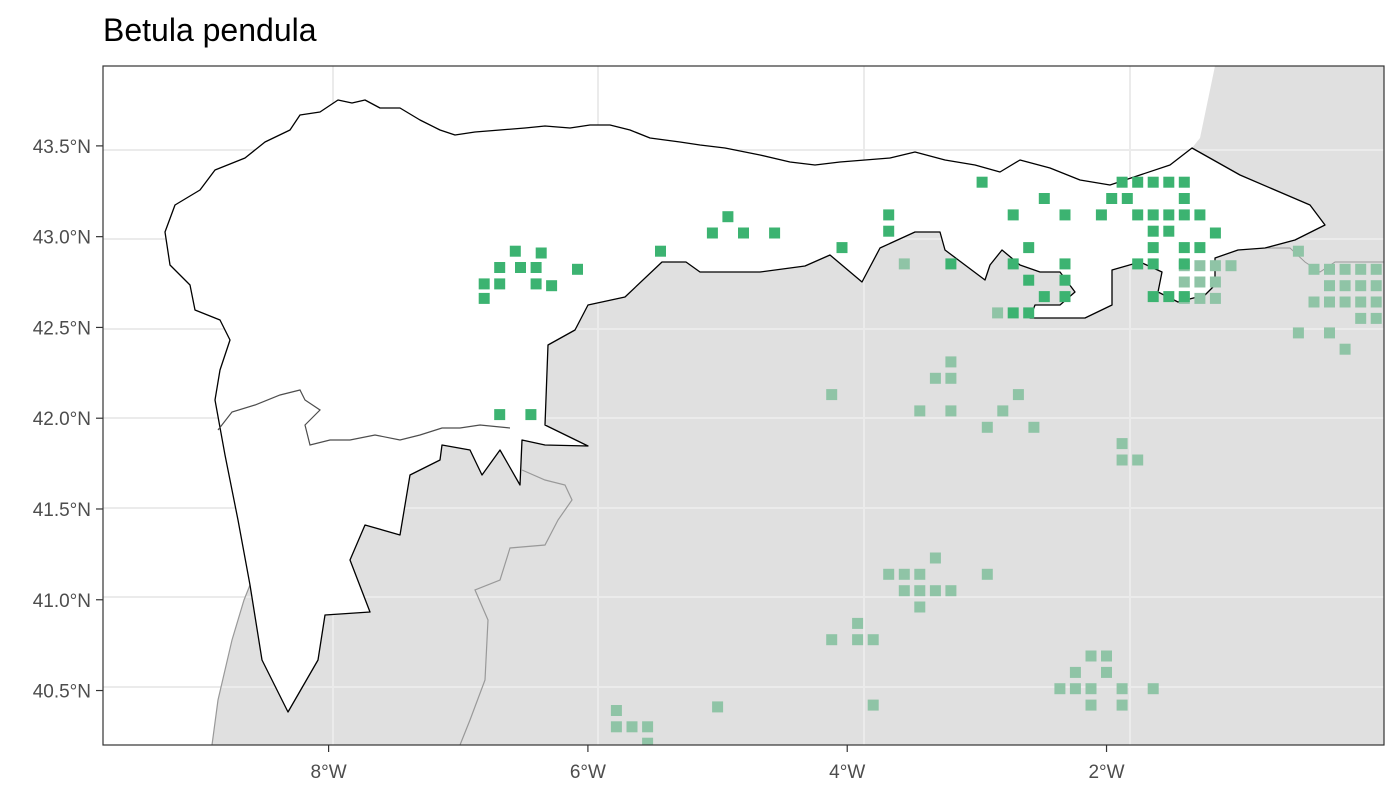 This screenshot has width=1400, height=800. I want to click on x-axis: 8°W 6°W 4°W 2°W, so click(718, 764).